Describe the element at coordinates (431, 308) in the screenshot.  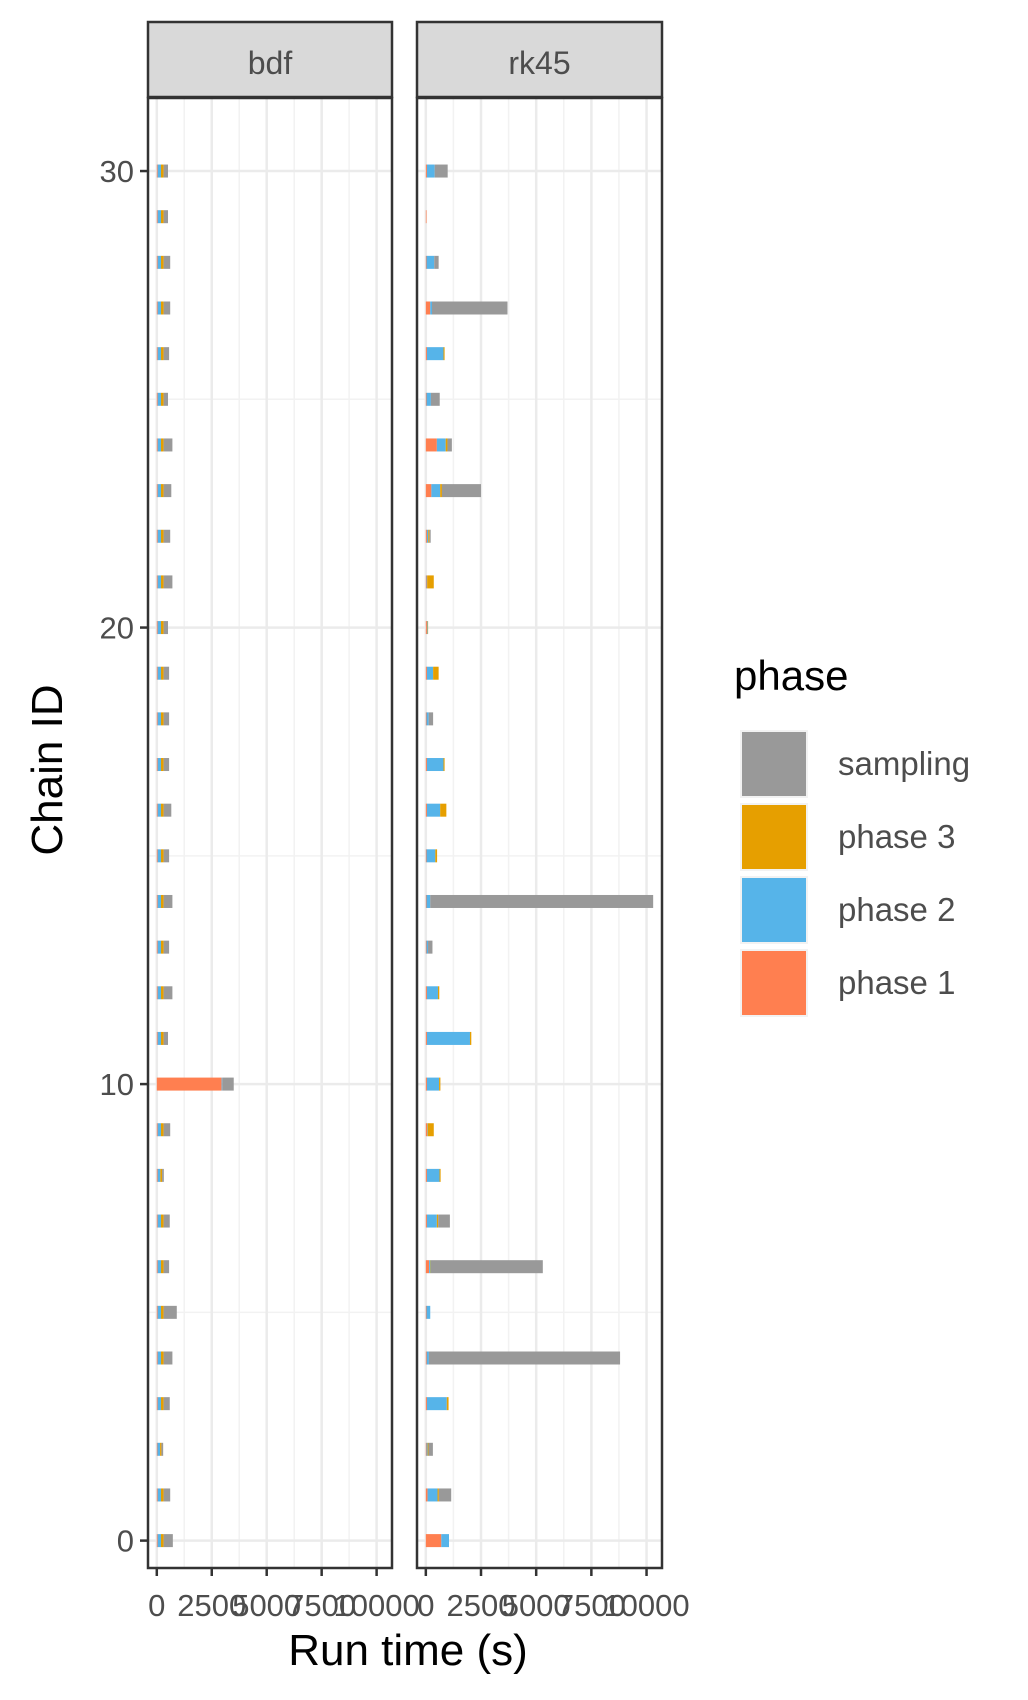
I see `bar-rk45-chain-27-phase2` at that location.